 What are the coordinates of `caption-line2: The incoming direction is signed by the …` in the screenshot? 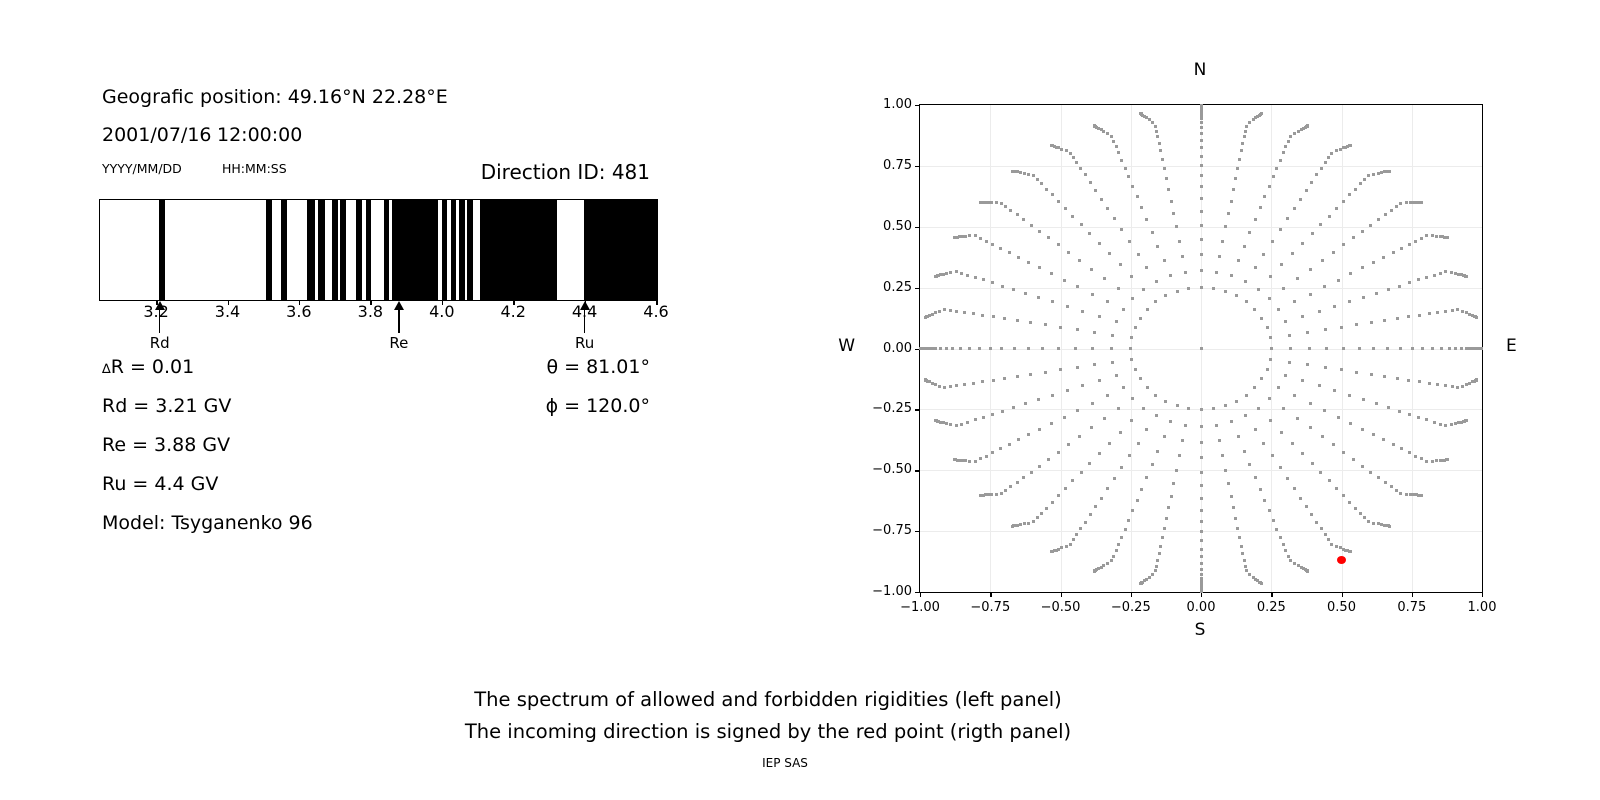 It's located at (768, 731).